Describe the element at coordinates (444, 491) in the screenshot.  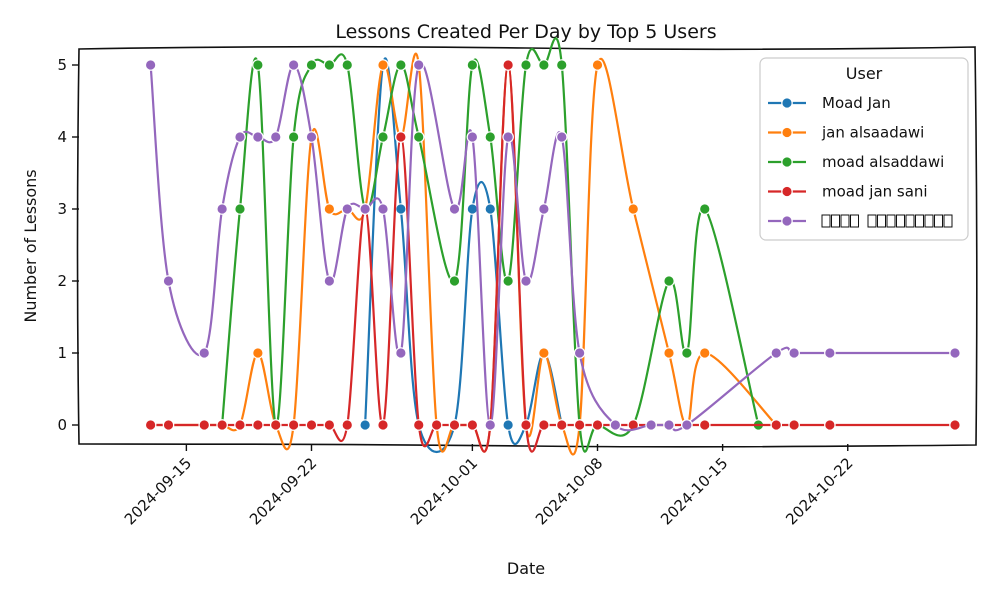
I see `x-tick-label: 2024-10-01` at that location.